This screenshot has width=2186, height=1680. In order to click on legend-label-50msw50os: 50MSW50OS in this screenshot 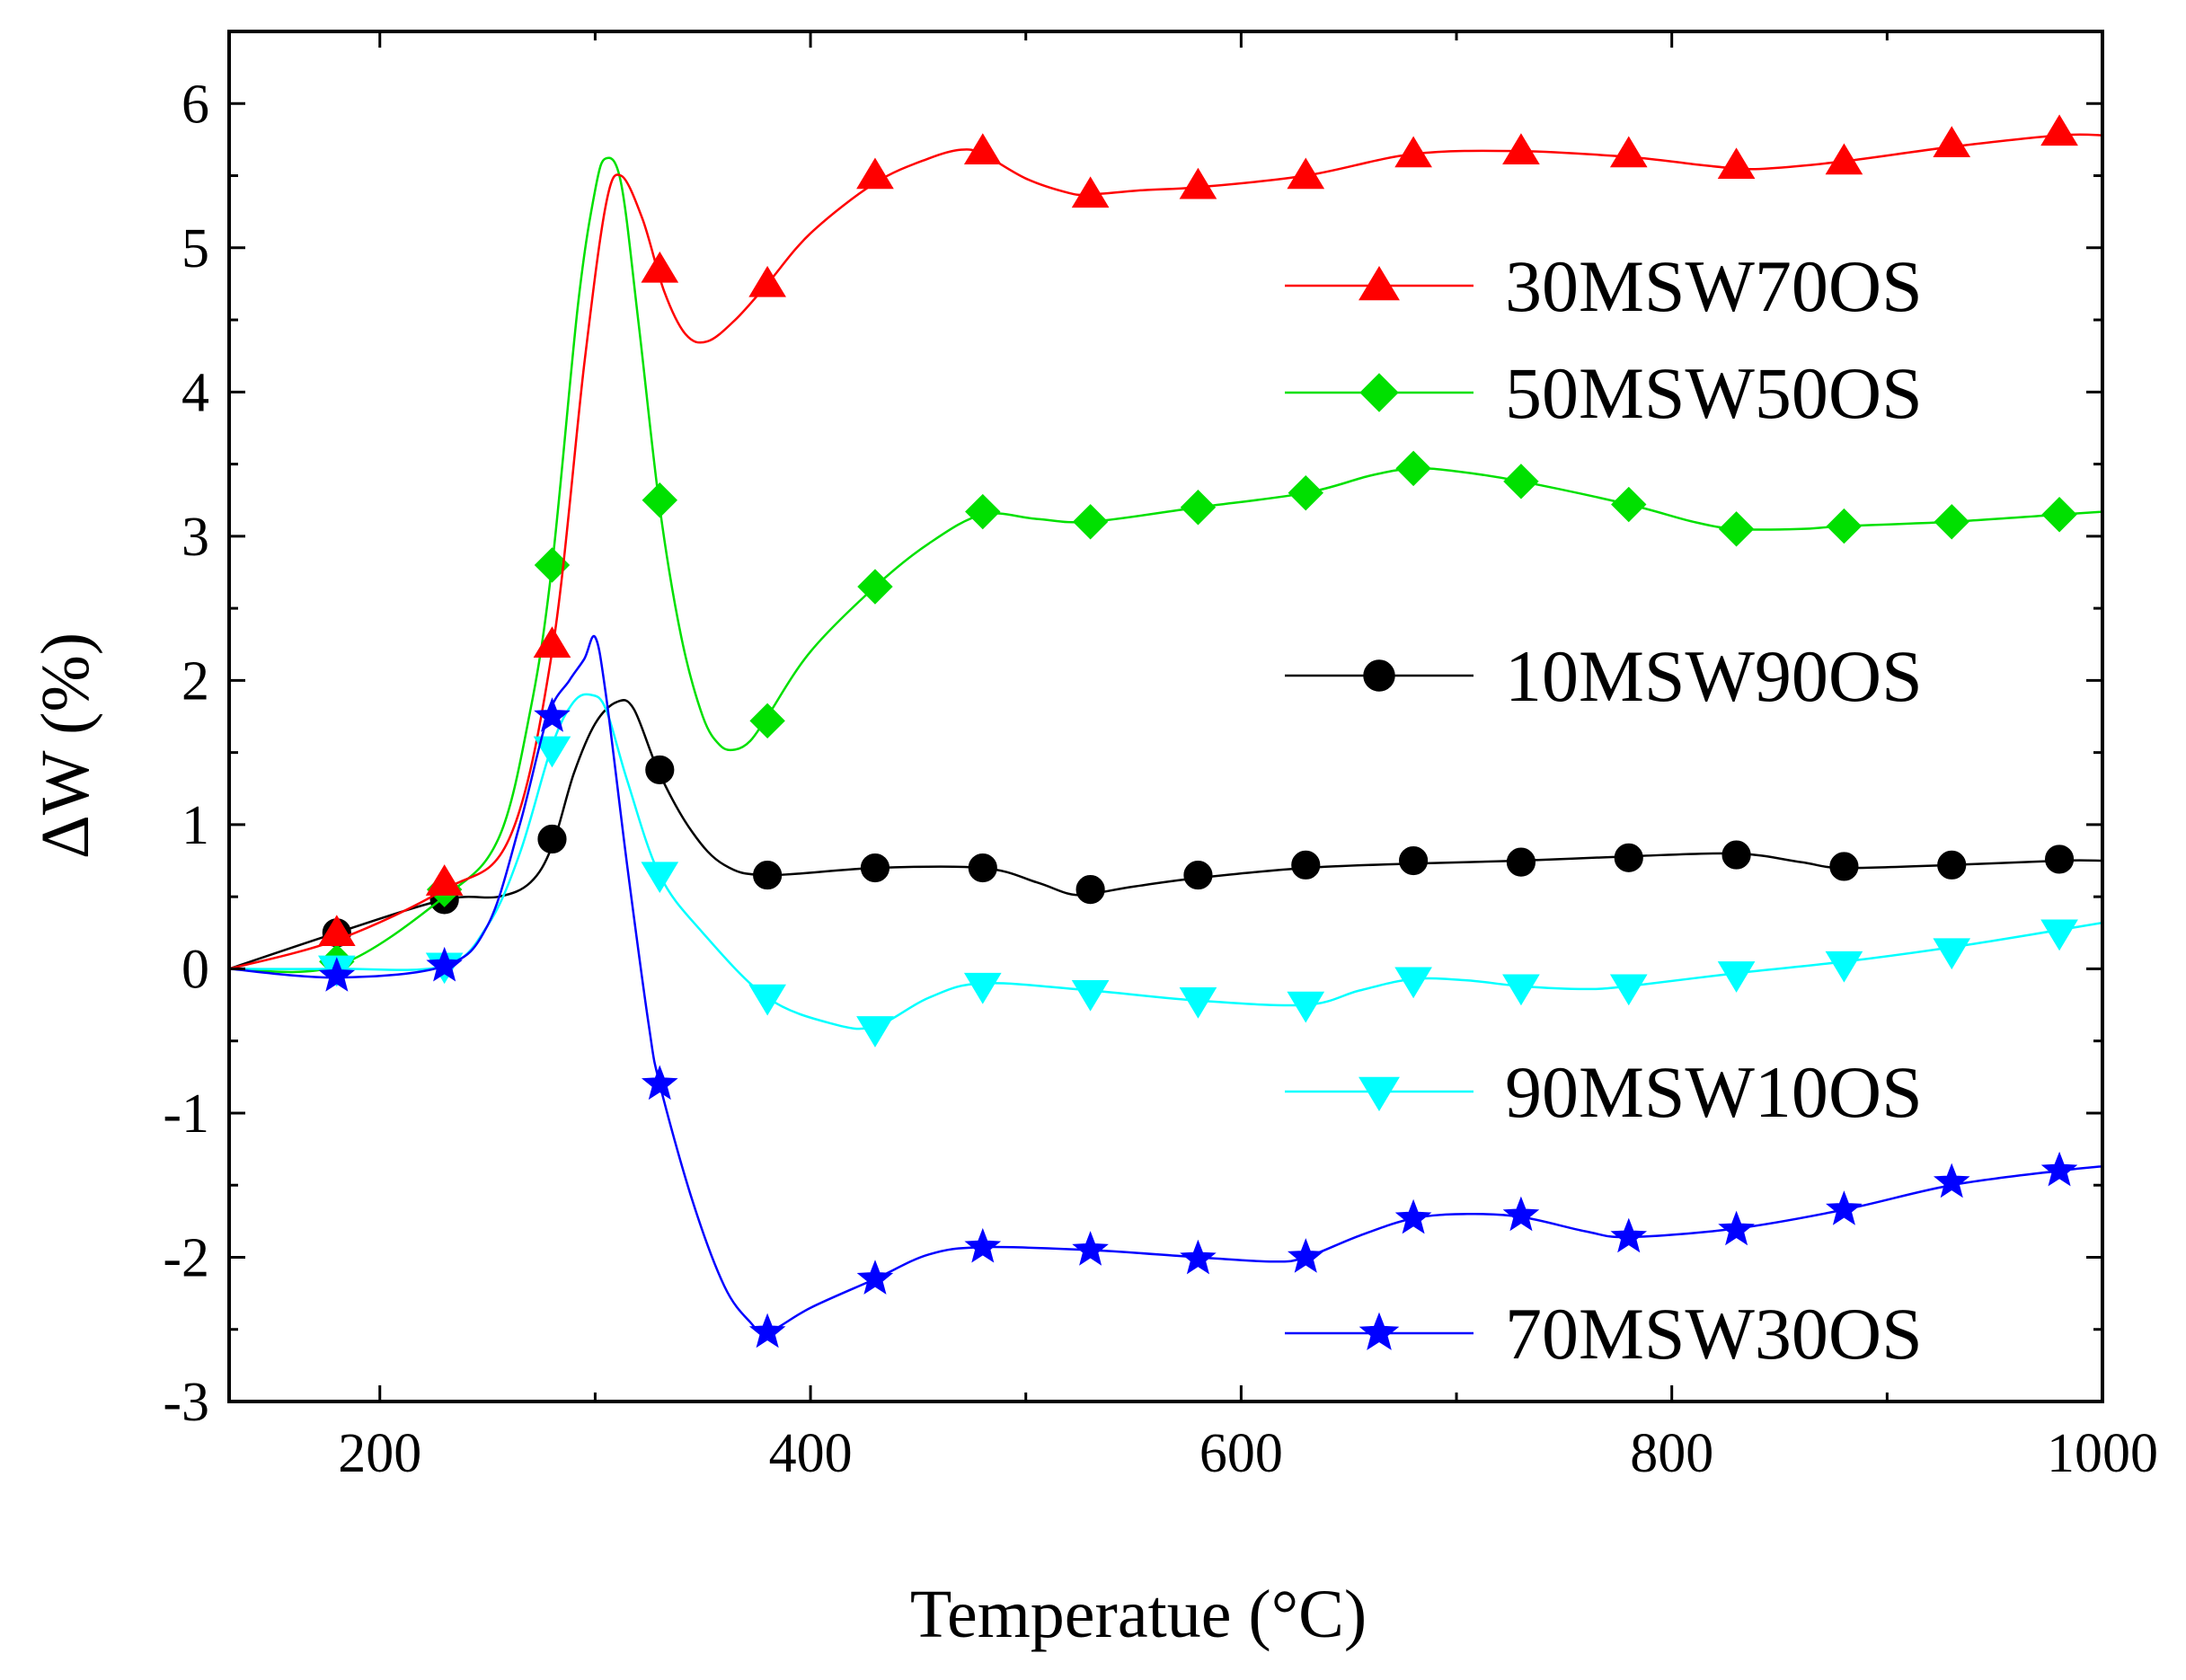, I will do `click(1714, 393)`.